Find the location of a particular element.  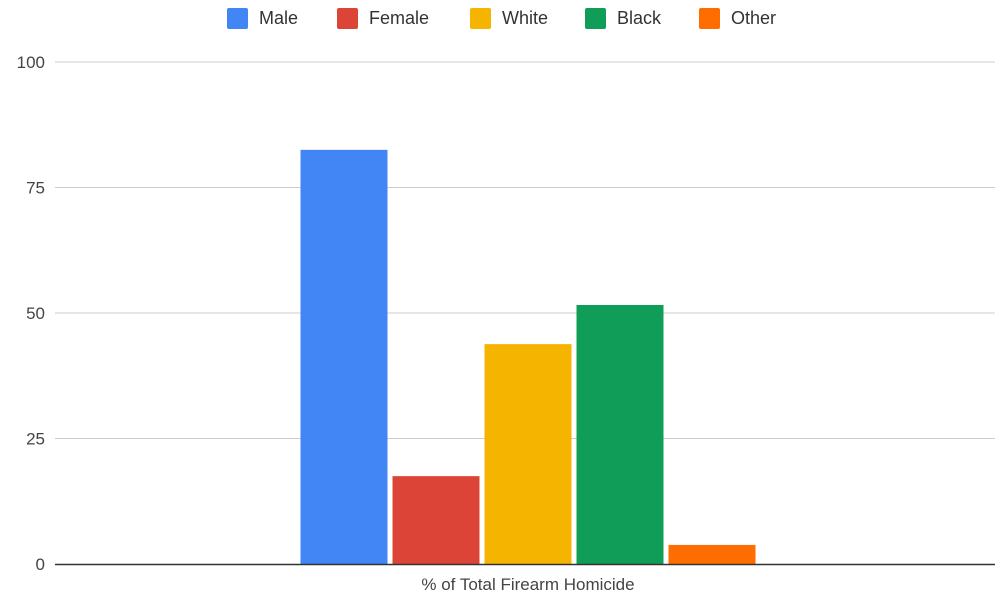

bar-male is located at coordinates (344, 356).